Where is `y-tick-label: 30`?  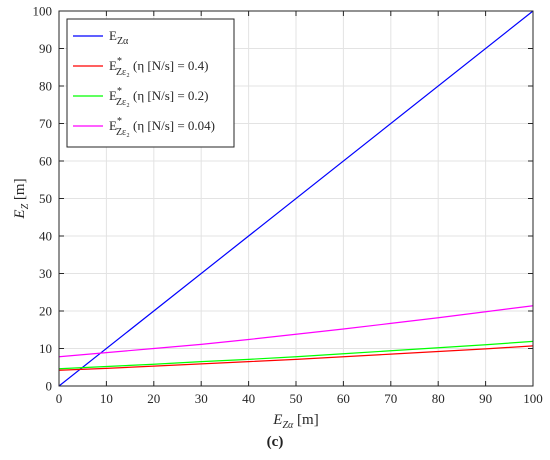
y-tick-label: 30 is located at coordinates (45, 273).